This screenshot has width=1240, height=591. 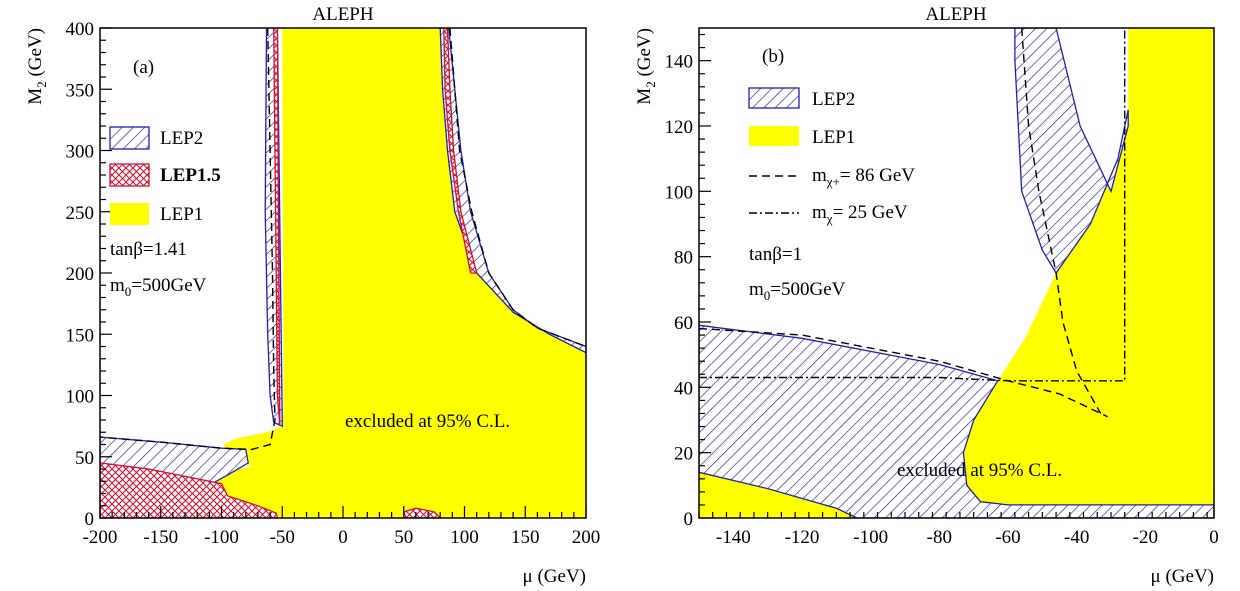 What do you see at coordinates (80, 335) in the screenshot?
I see `y-tick-label: 150` at bounding box center [80, 335].